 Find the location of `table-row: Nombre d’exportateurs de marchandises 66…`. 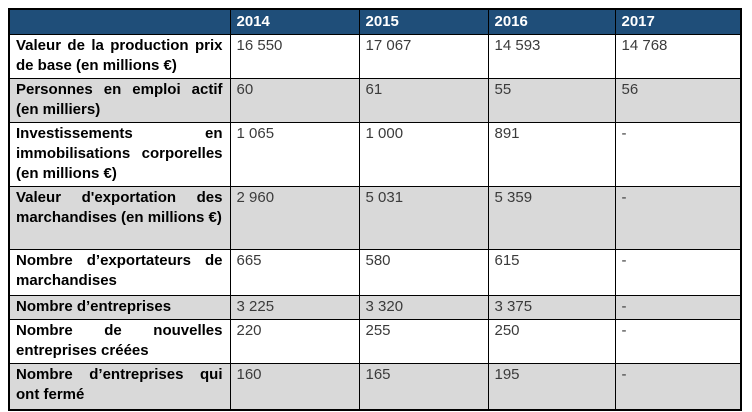

table-row: Nombre d’exportateurs de marchandises 66… is located at coordinates (375, 272).